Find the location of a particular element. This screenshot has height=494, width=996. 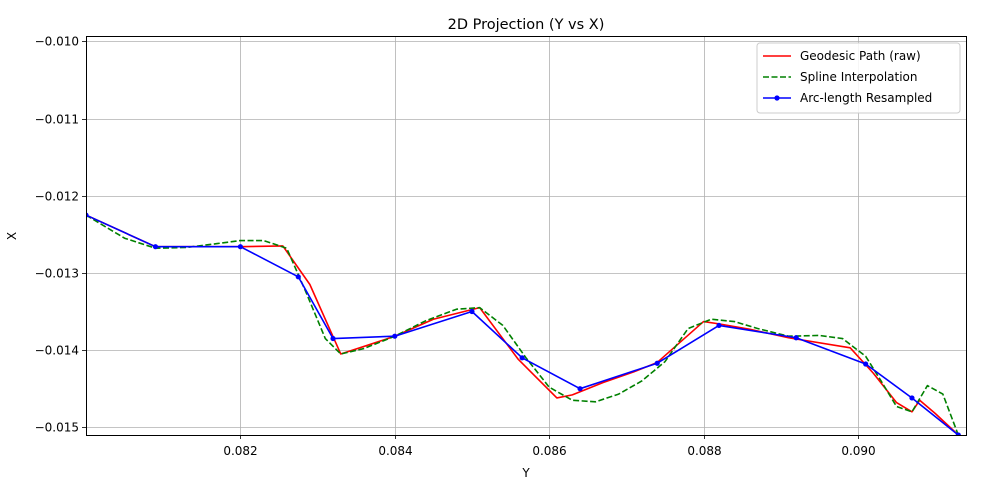

legend-box is located at coordinates (858, 78).